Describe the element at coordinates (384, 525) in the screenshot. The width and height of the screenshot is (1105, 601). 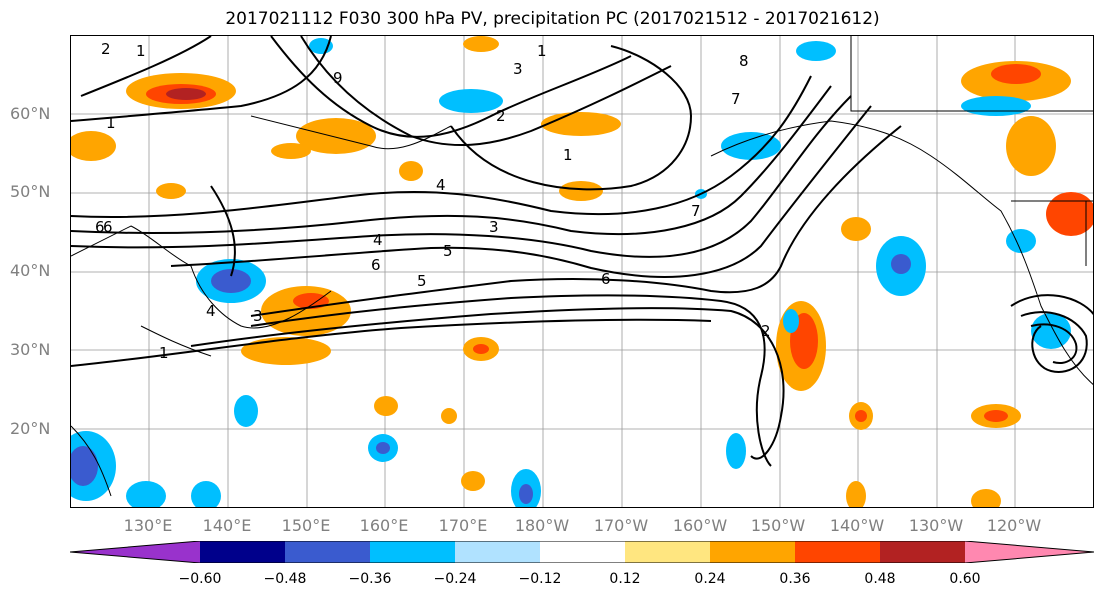
I see `lon-label: 160°E` at that location.